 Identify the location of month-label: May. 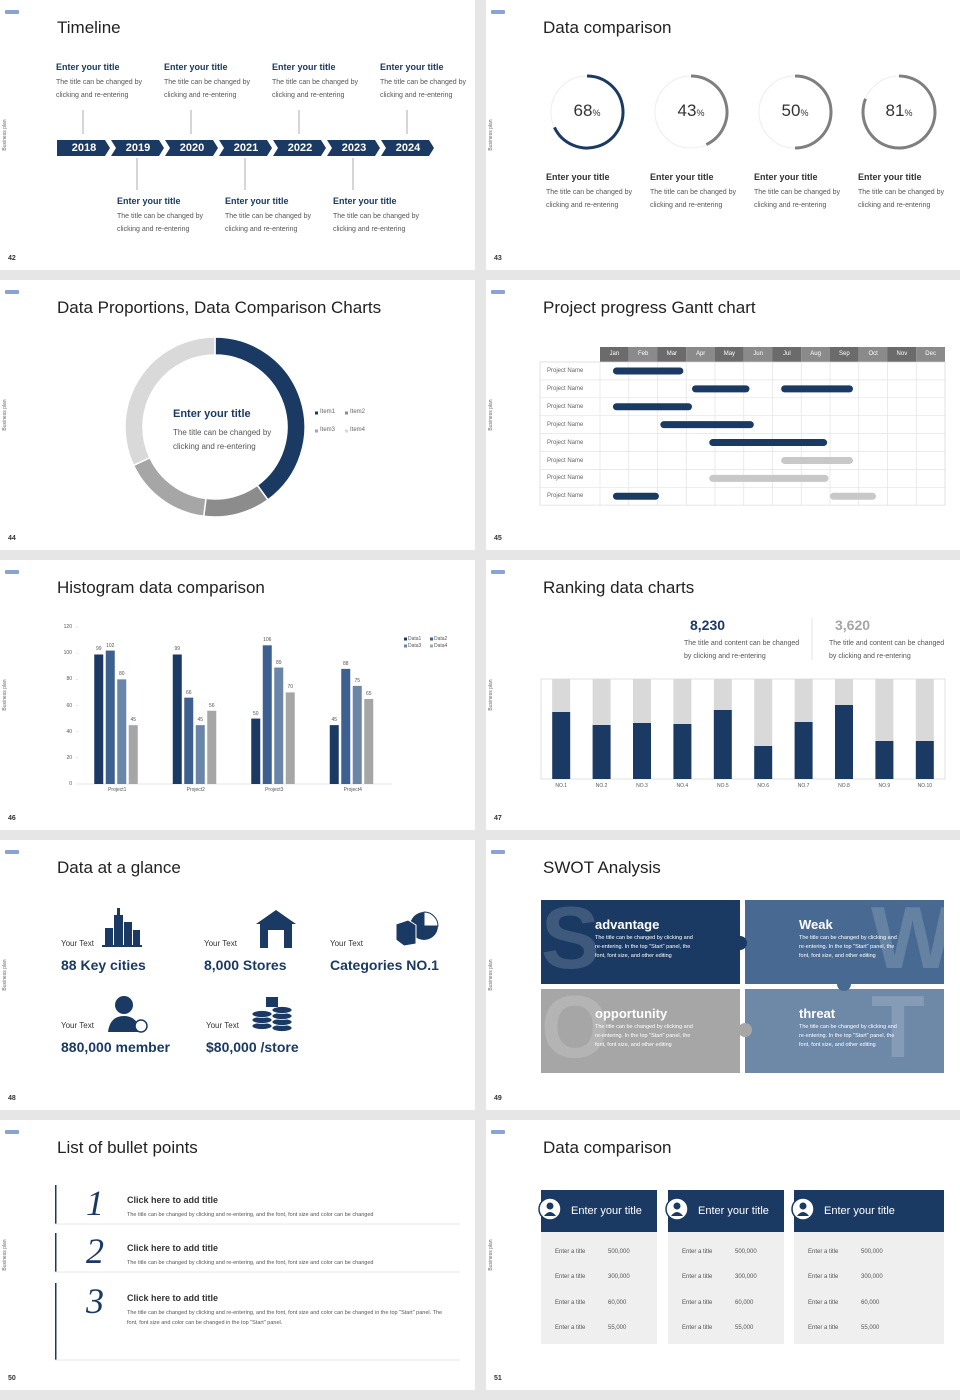
(729, 354).